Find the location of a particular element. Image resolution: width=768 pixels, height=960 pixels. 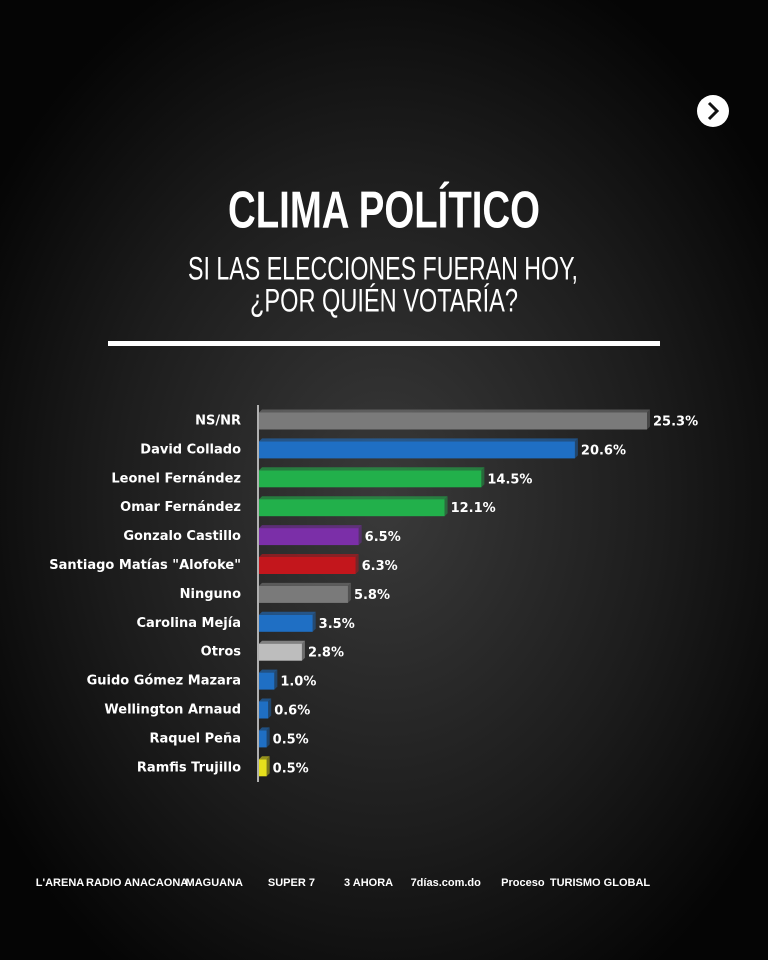

value-label: 20.6% is located at coordinates (603, 450).